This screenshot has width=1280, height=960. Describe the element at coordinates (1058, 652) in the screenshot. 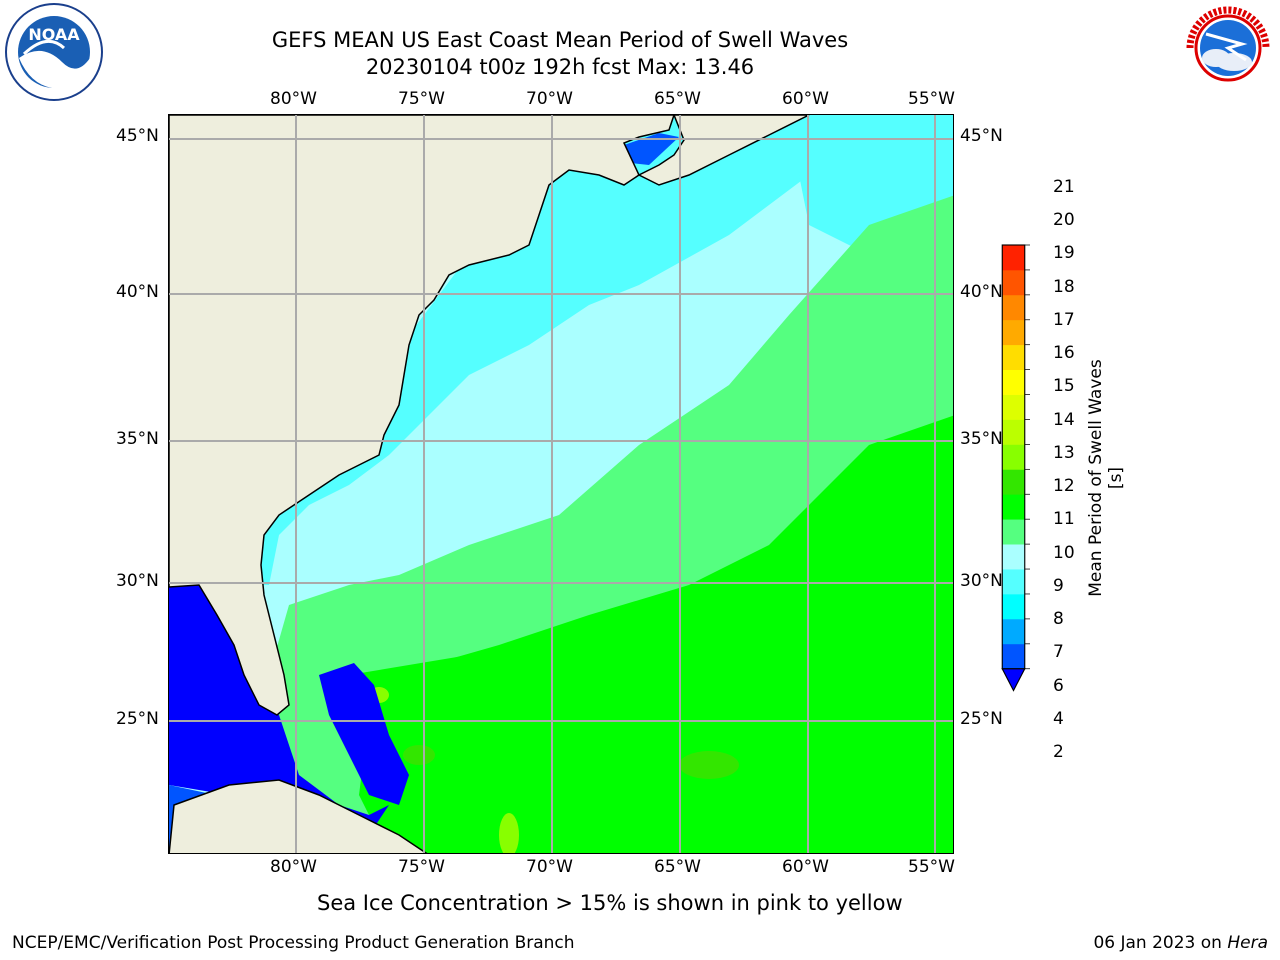

I see `colorbar-tick-label: 7` at that location.